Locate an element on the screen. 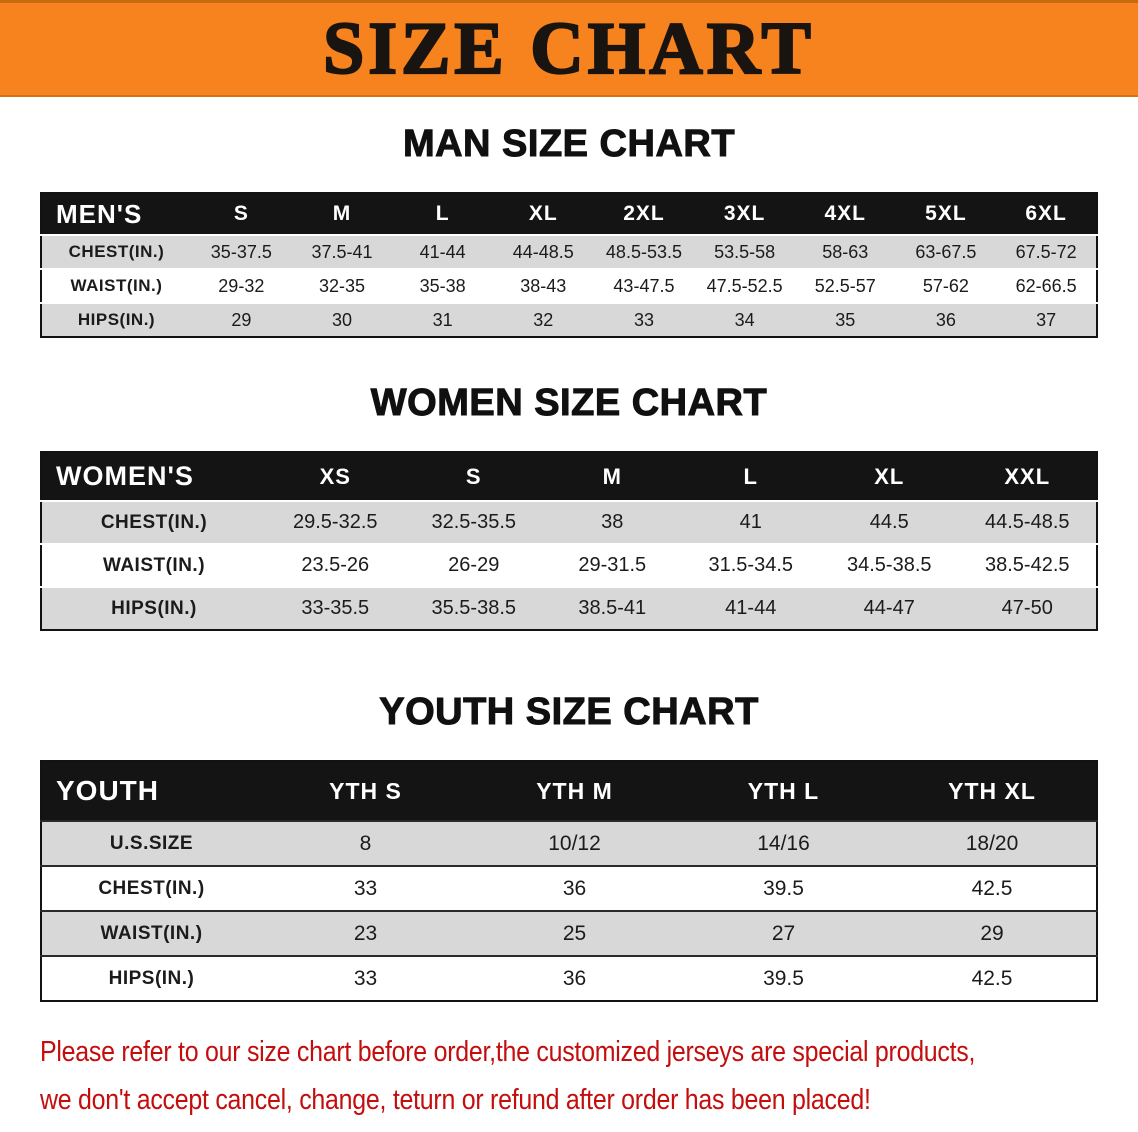  youth-value-u-s-size-1: 10/12 is located at coordinates (574, 843).